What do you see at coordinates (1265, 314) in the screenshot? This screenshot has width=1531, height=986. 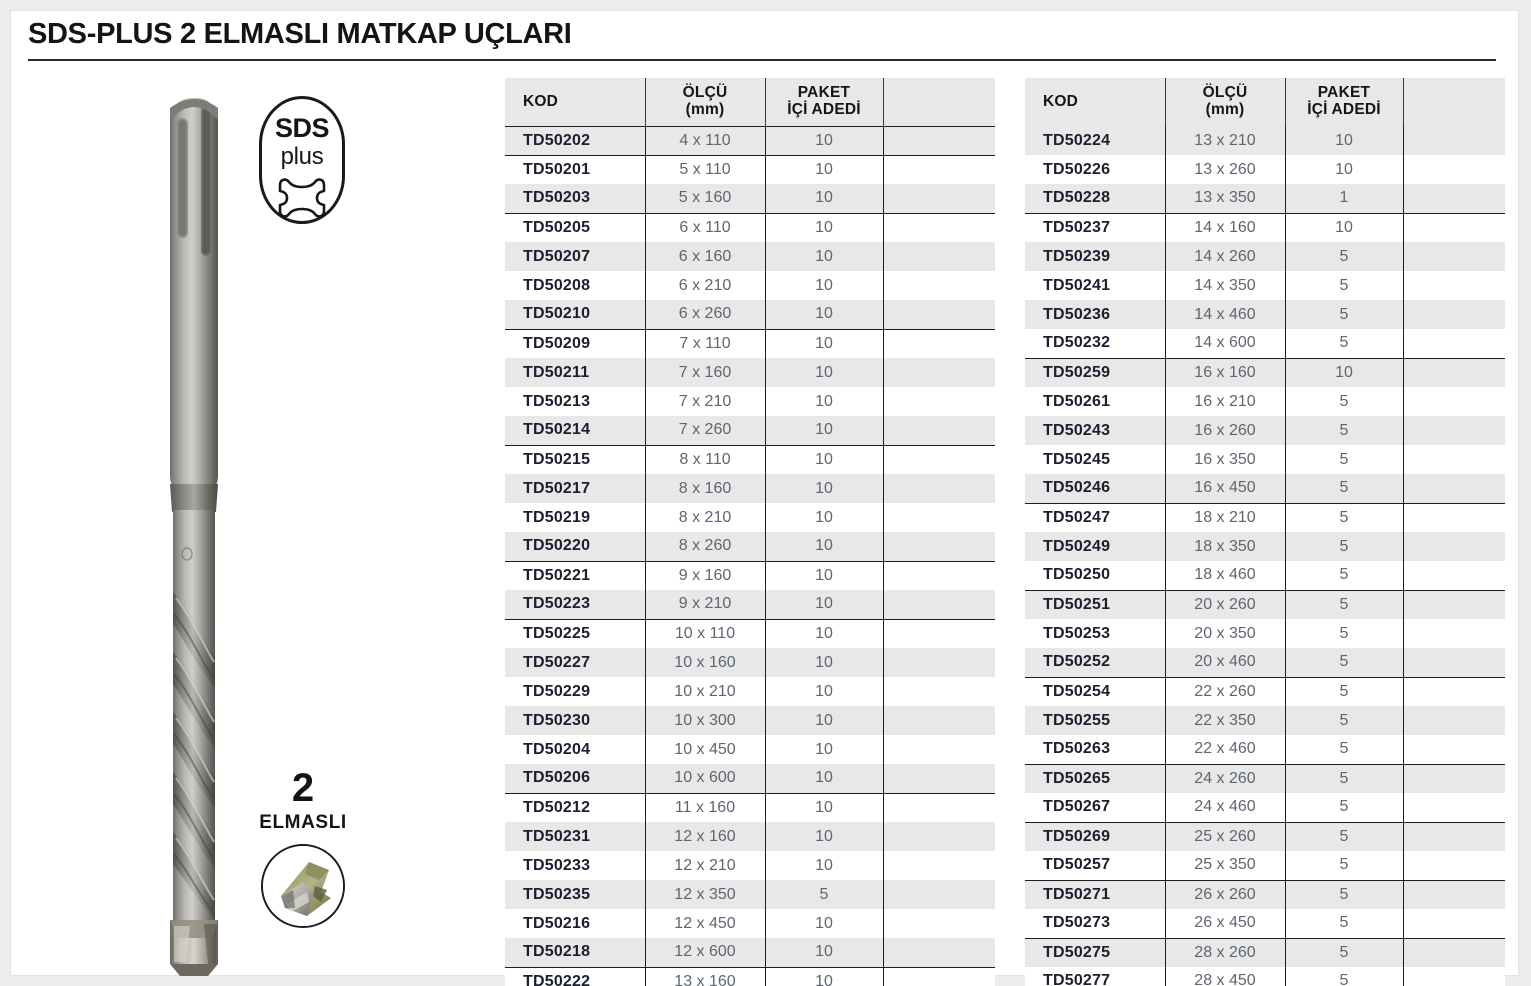 I see `table-row: TD50236 14 x 460 5` at bounding box center [1265, 314].